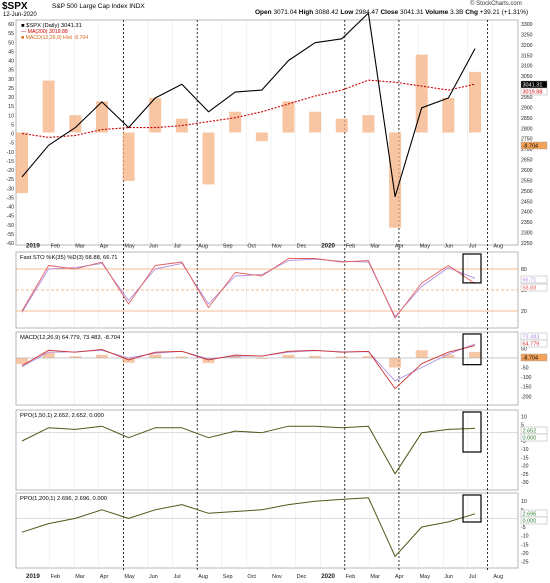  What do you see at coordinates (527, 108) in the screenshot?
I see `axis-tick: 2900` at bounding box center [527, 108].